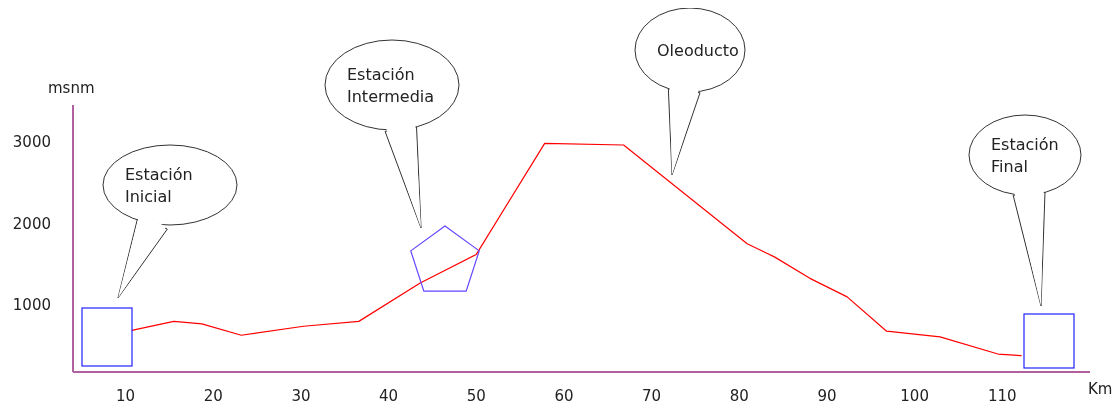  Describe the element at coordinates (31, 142) in the screenshot. I see `y-tick-label: 3000` at that location.